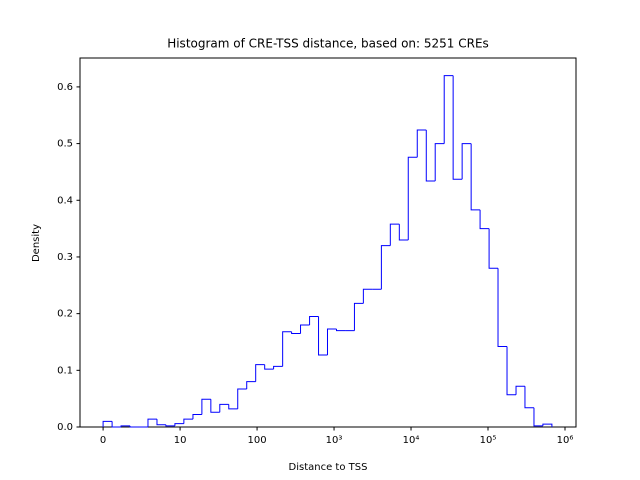 This screenshot has width=640, height=480. I want to click on x-tick-label: 10⁶, so click(565, 440).